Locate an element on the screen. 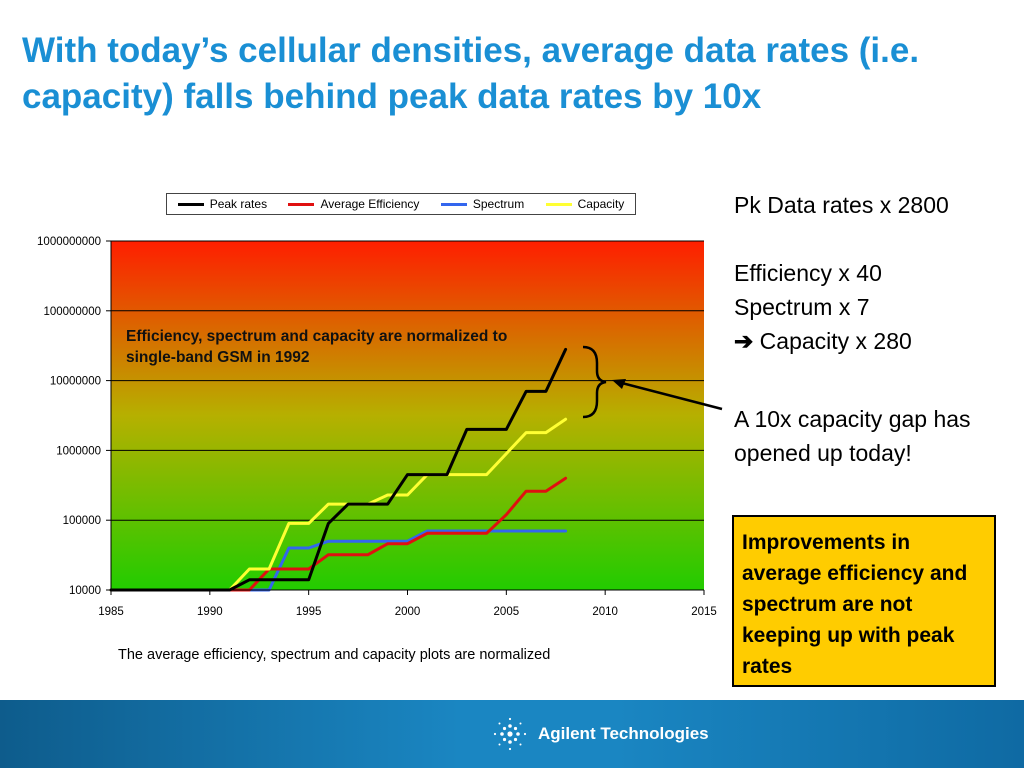  legend-item-capacity: Capacity is located at coordinates (585, 204).